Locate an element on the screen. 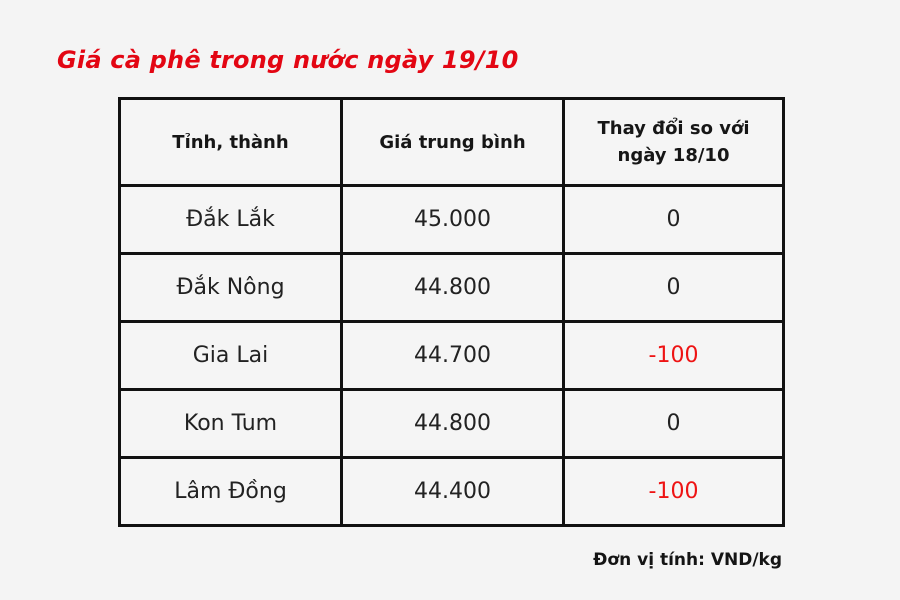  unit-note: Đơn vị tính: VND/kg is located at coordinates (687, 560).